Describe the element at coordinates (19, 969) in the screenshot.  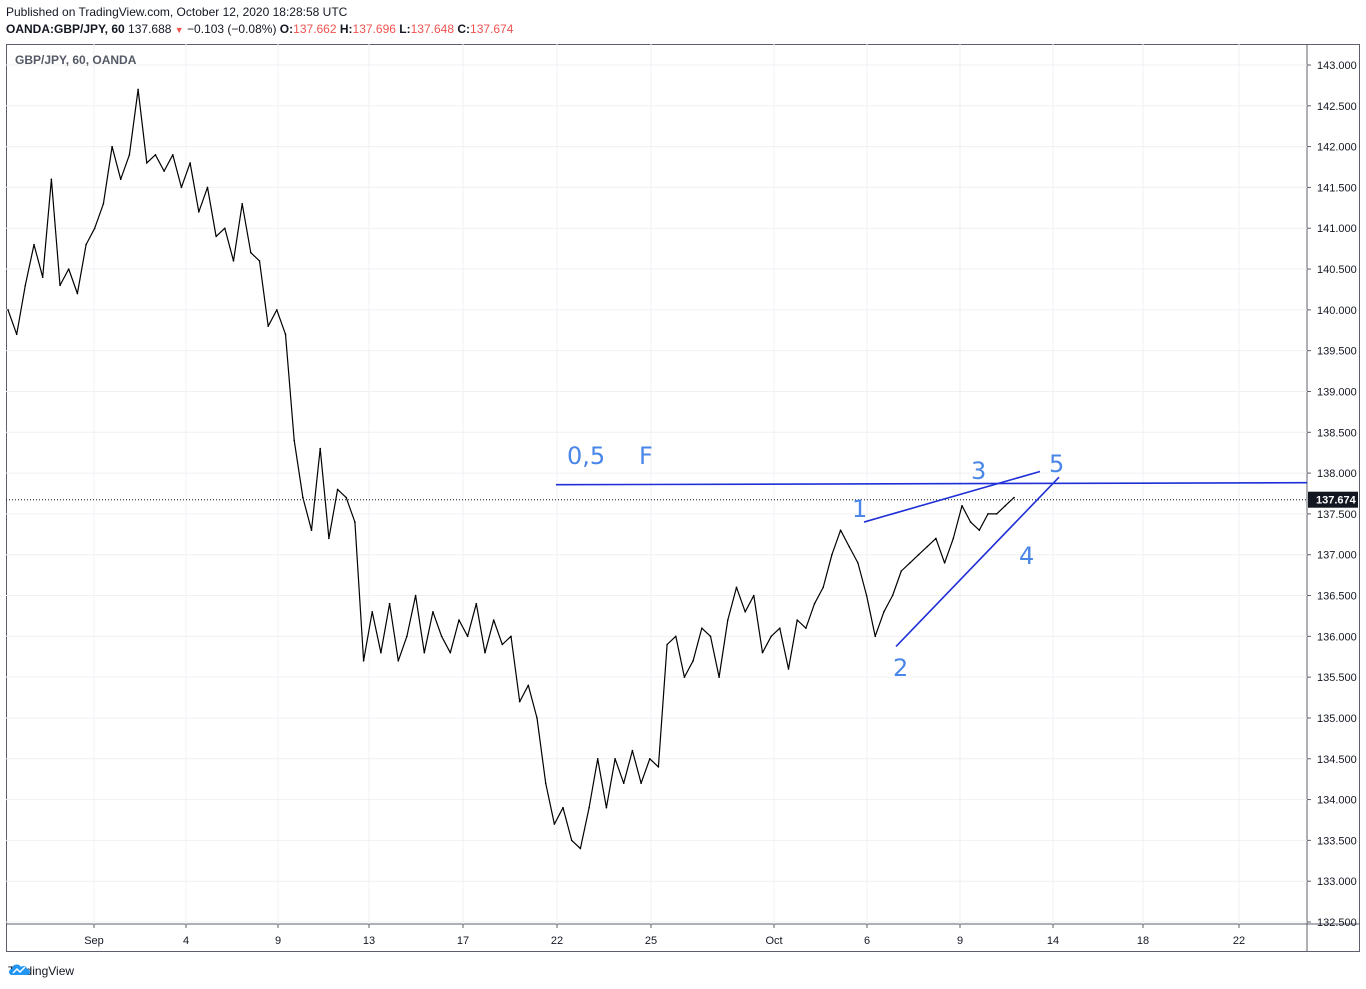
I see `tradingview-cloud-icon` at that location.